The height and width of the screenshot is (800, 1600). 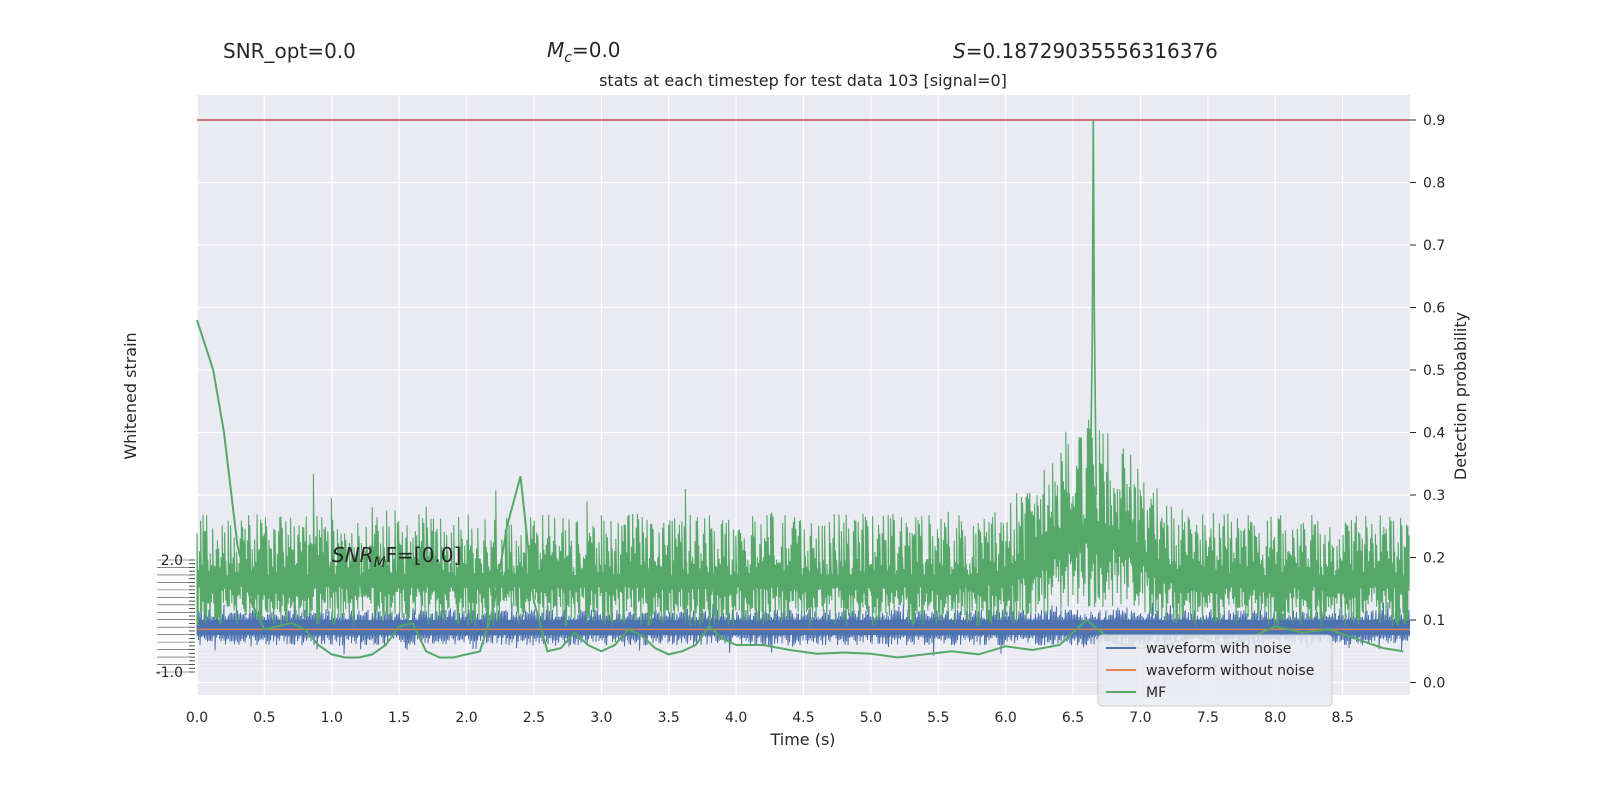 I want to click on x-tick-label: 6.5, so click(x=1073, y=718).